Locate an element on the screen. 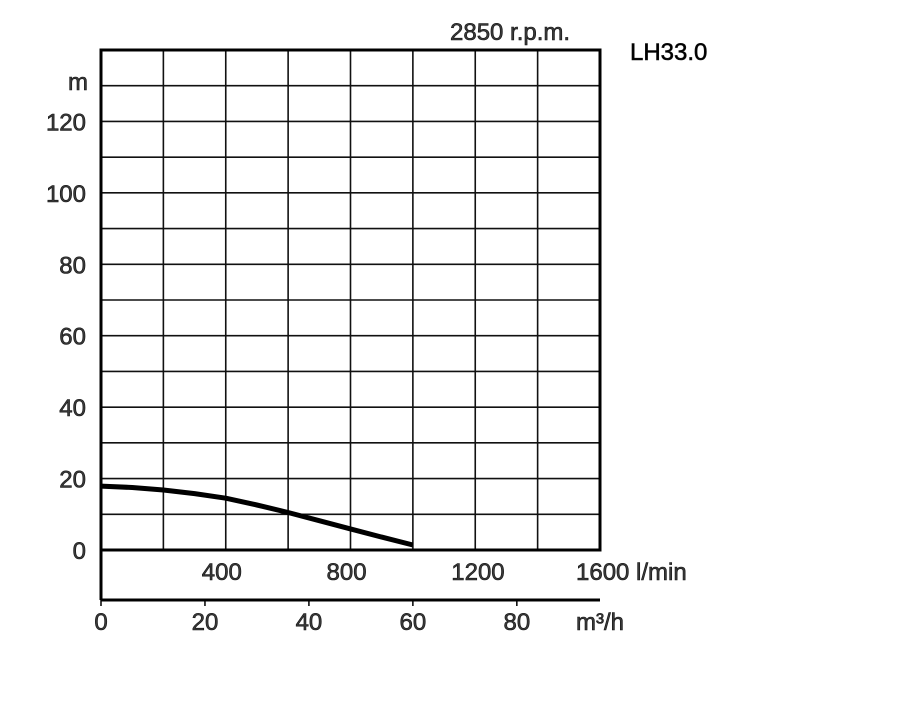 This screenshot has height=705, width=900. x-tick-label: 1200 is located at coordinates (477, 572).